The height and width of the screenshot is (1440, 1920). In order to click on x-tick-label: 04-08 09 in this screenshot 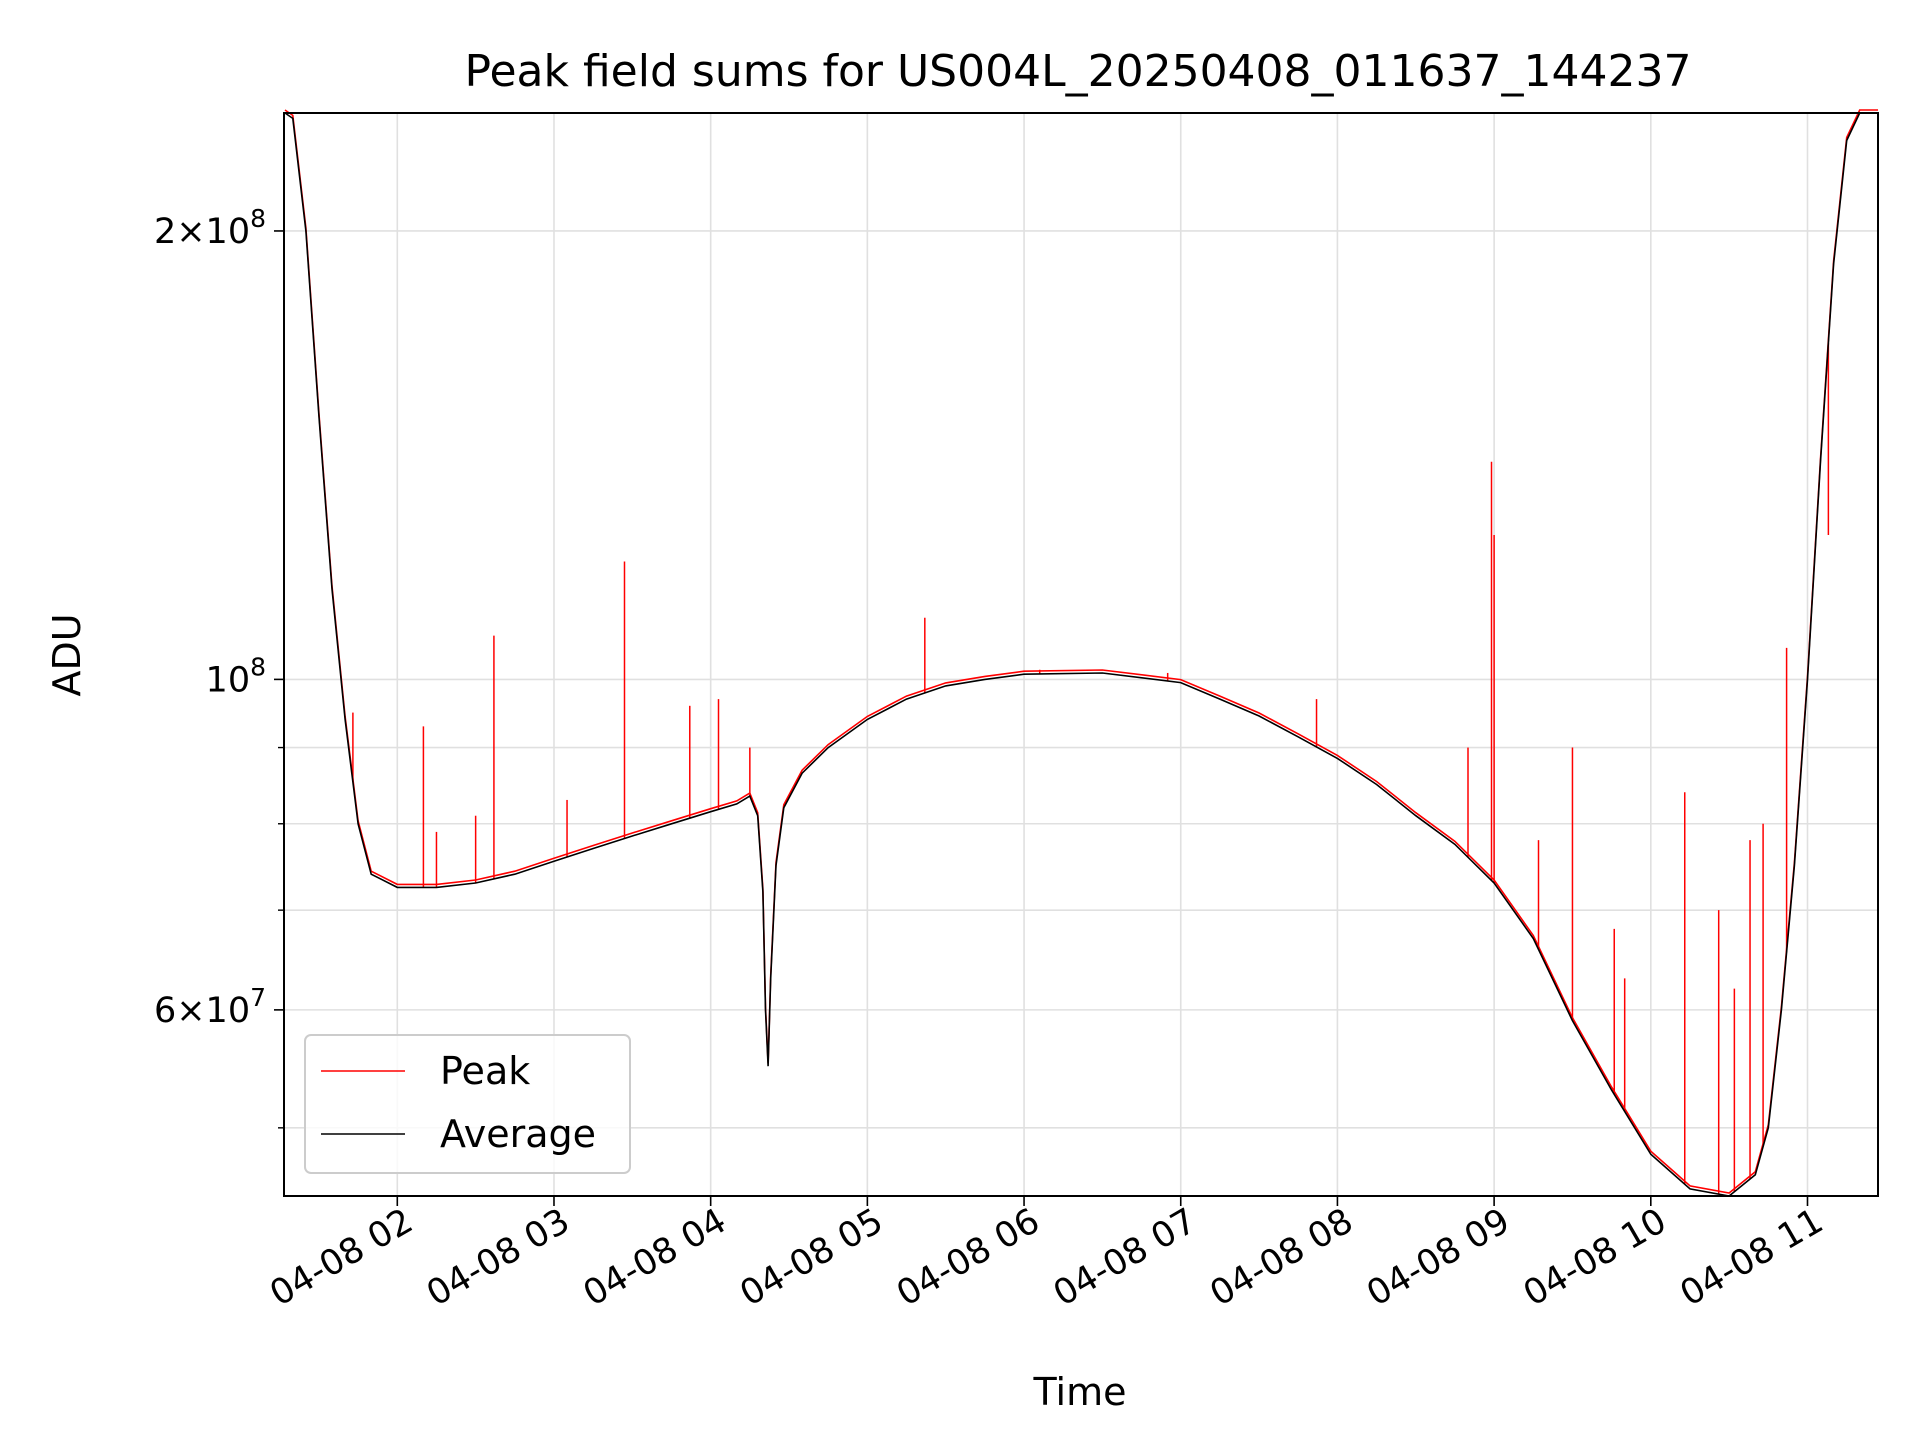, I will do `click(1438, 1257)`.